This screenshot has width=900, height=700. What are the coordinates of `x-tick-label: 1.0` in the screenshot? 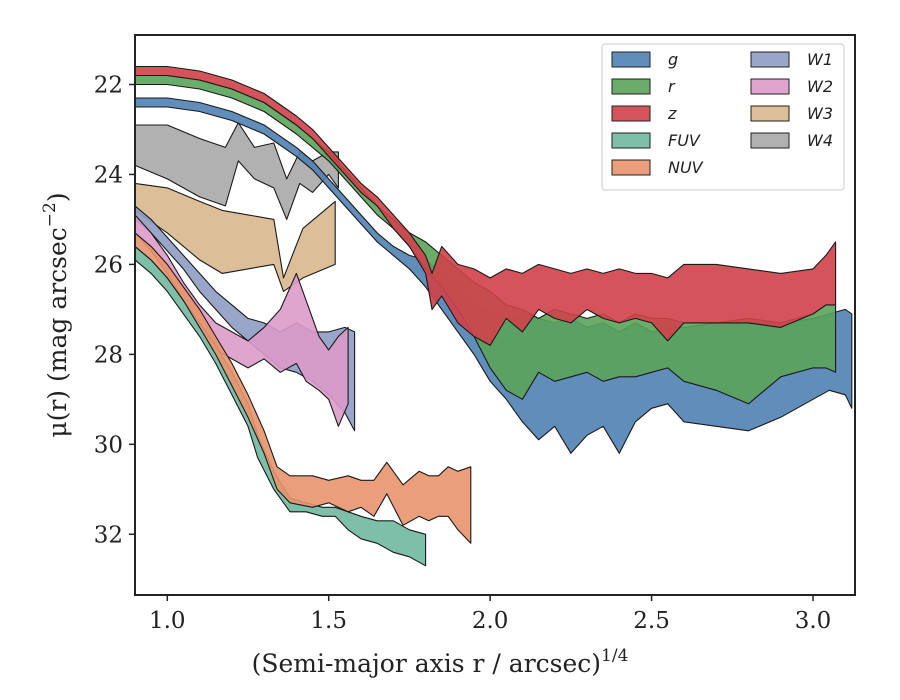 It's located at (167, 621).